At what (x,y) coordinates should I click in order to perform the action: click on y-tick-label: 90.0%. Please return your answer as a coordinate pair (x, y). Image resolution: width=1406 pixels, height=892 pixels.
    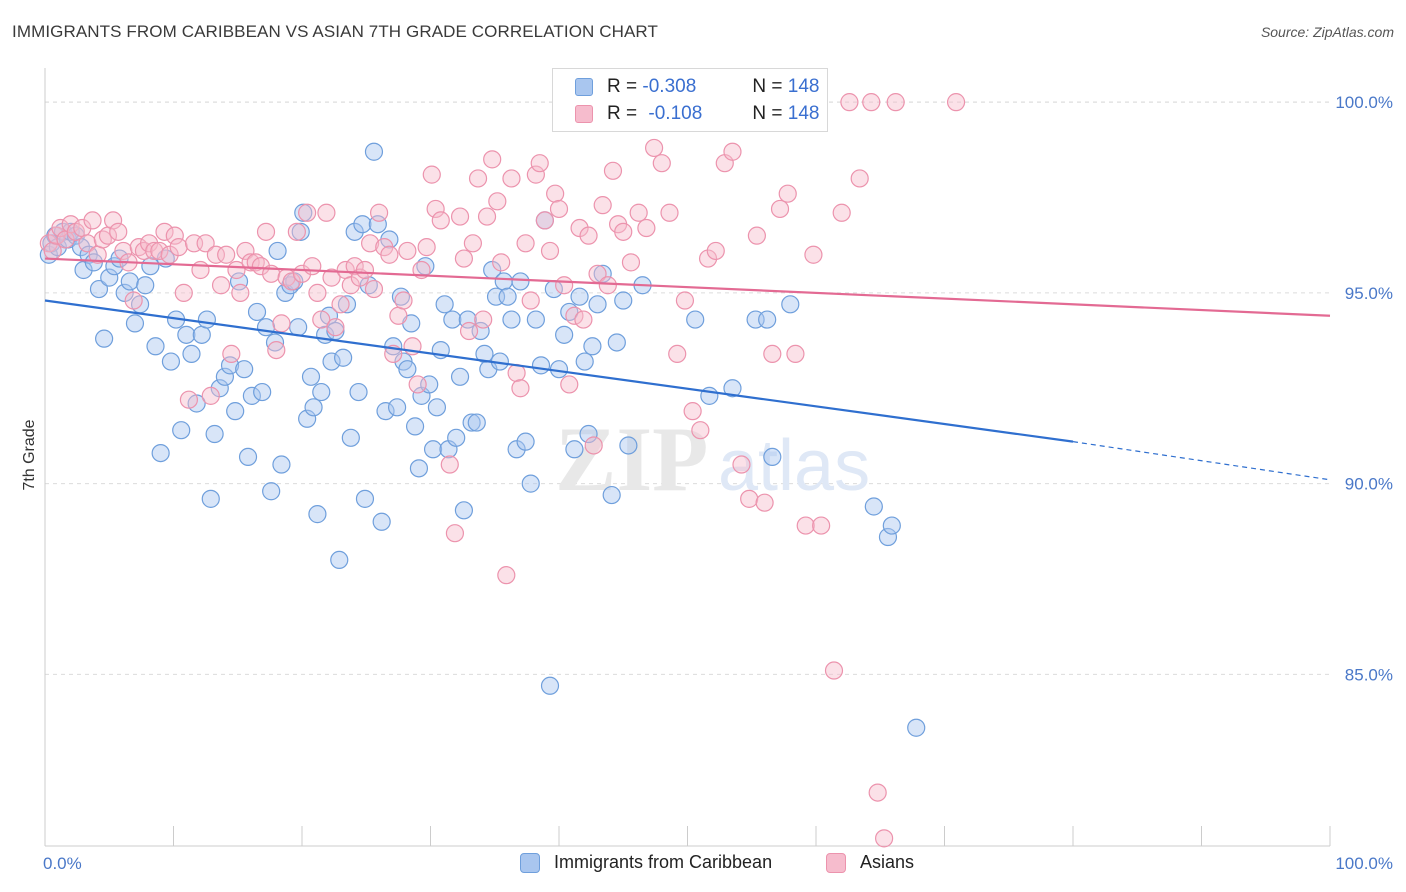
    Looking at the image, I should click on (1369, 484).